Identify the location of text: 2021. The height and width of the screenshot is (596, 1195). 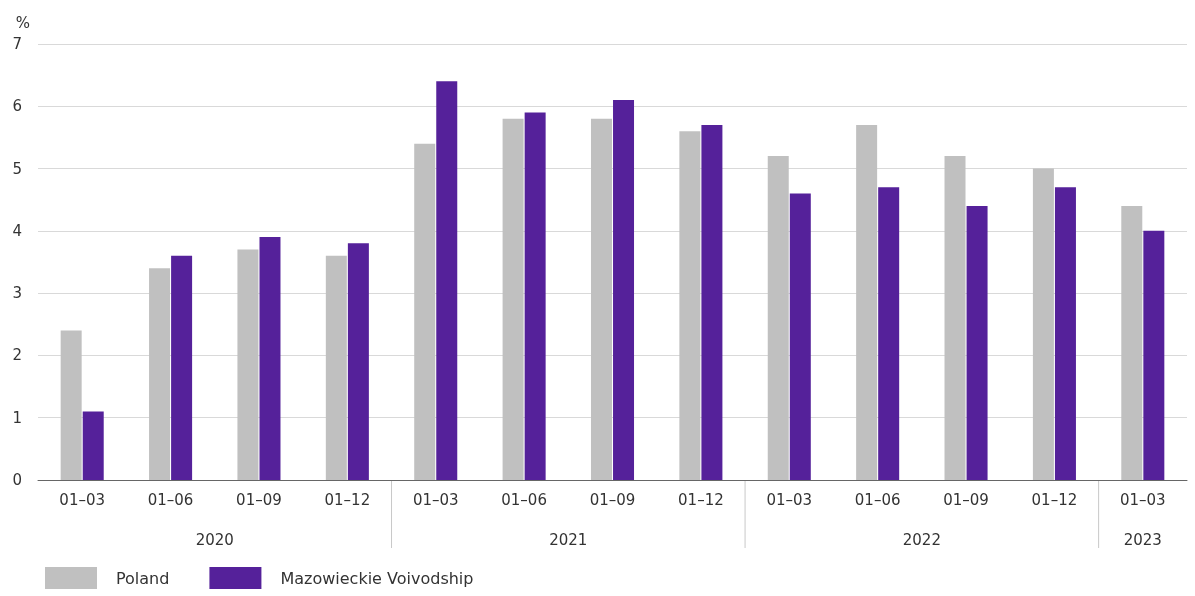
(568, 540).